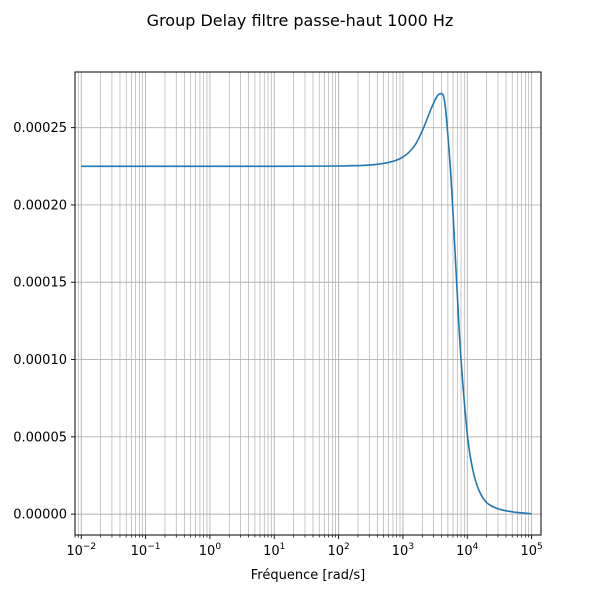 This screenshot has width=600, height=600. What do you see at coordinates (40, 515) in the screenshot?
I see `y-tick-label: 0.00000` at bounding box center [40, 515].